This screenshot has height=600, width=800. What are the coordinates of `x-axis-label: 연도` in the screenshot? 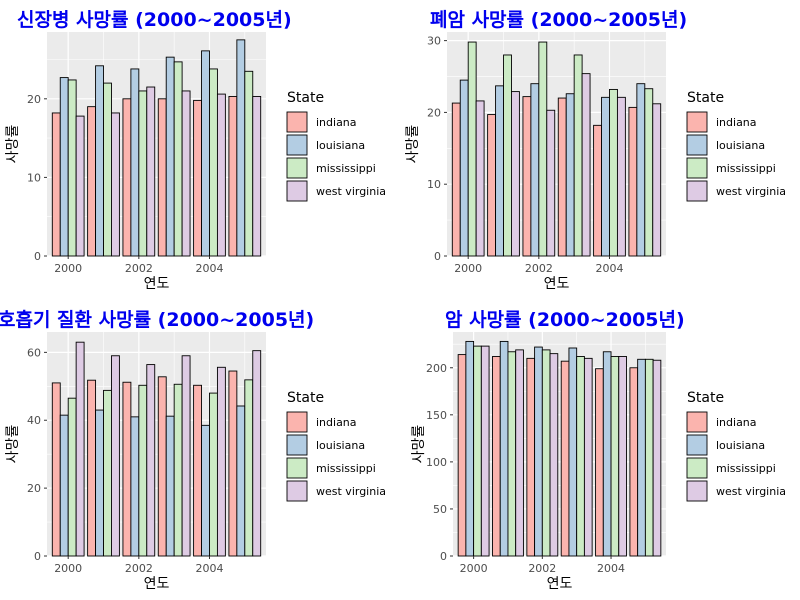 It's located at (560, 584).